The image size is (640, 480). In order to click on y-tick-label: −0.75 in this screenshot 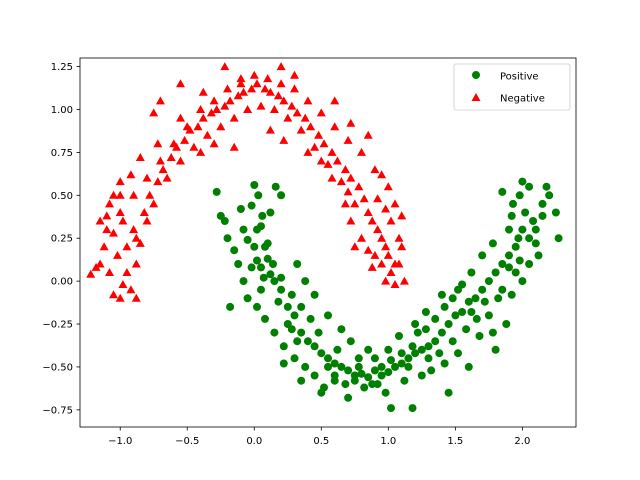, I will do `click(57, 410)`.